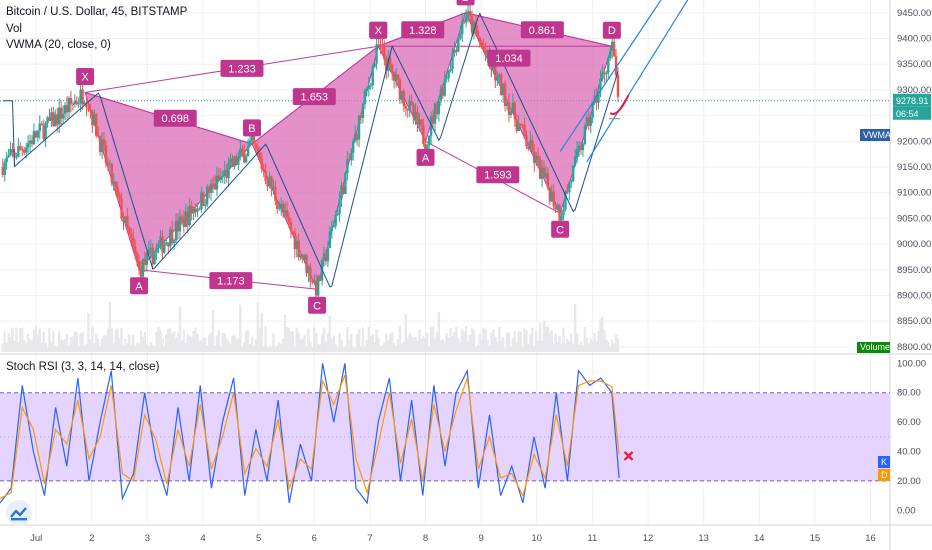  I want to click on pattern-2-point-c: C, so click(560, 230).